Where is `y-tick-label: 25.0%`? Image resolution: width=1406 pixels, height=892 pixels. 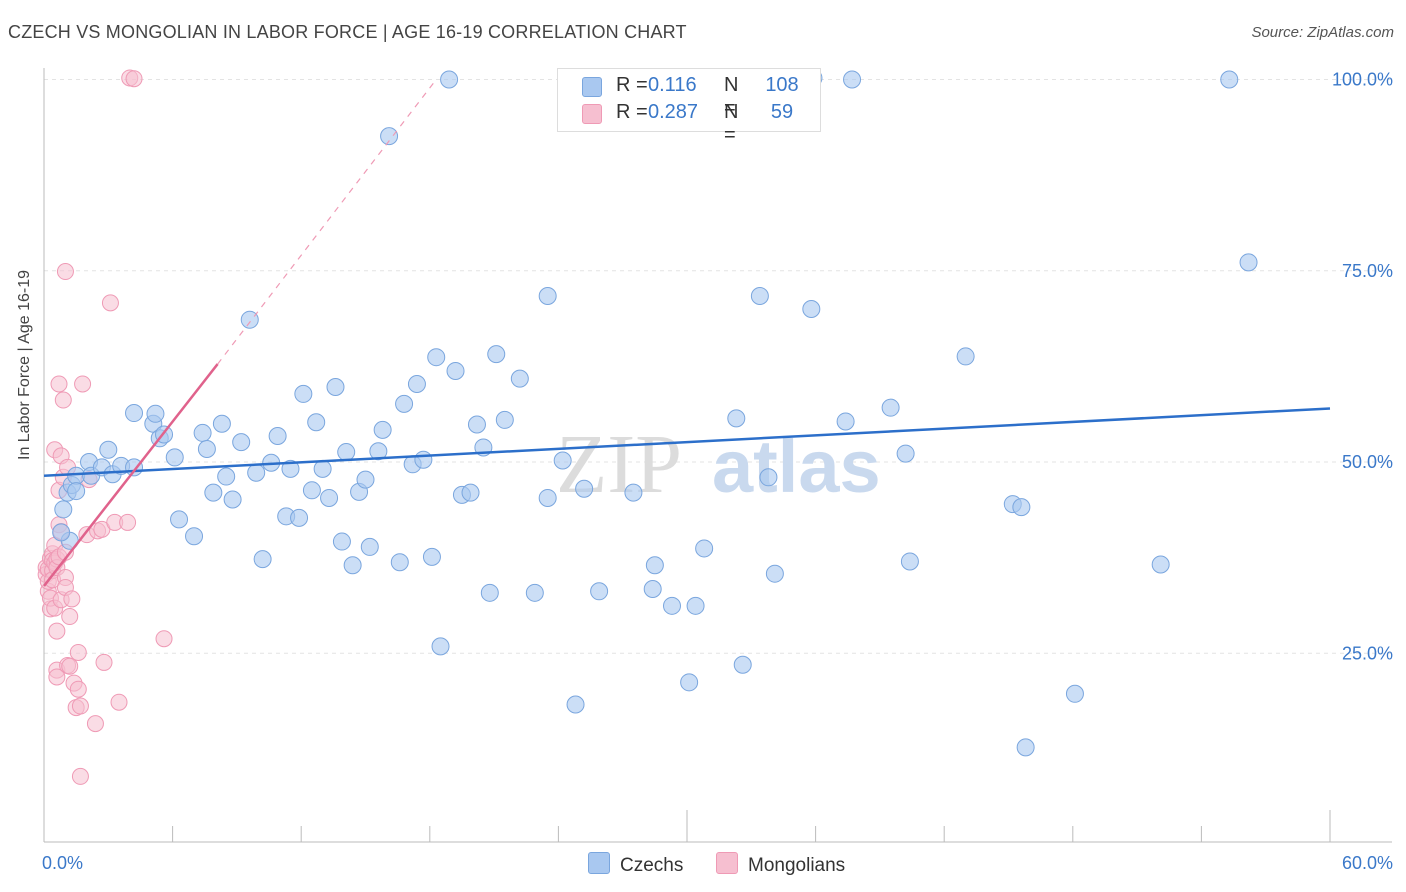 y-tick-label: 25.0% is located at coordinates (1367, 653).